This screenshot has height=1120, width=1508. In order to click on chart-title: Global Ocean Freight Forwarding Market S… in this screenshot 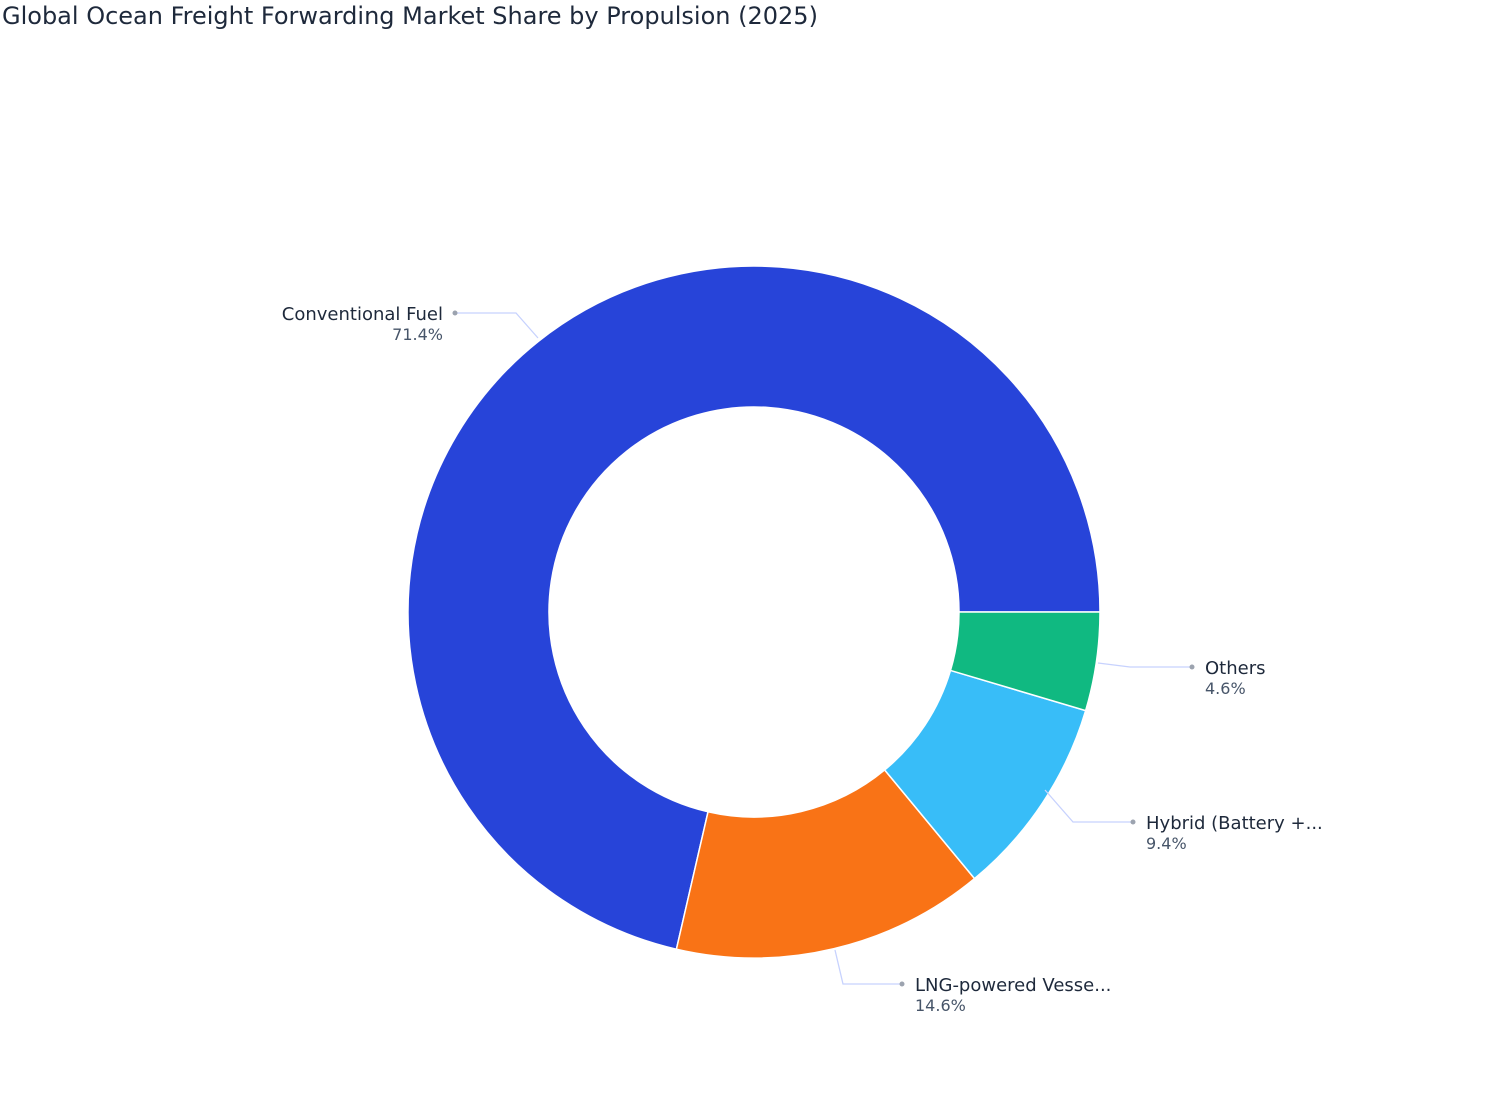, I will do `click(410, 16)`.